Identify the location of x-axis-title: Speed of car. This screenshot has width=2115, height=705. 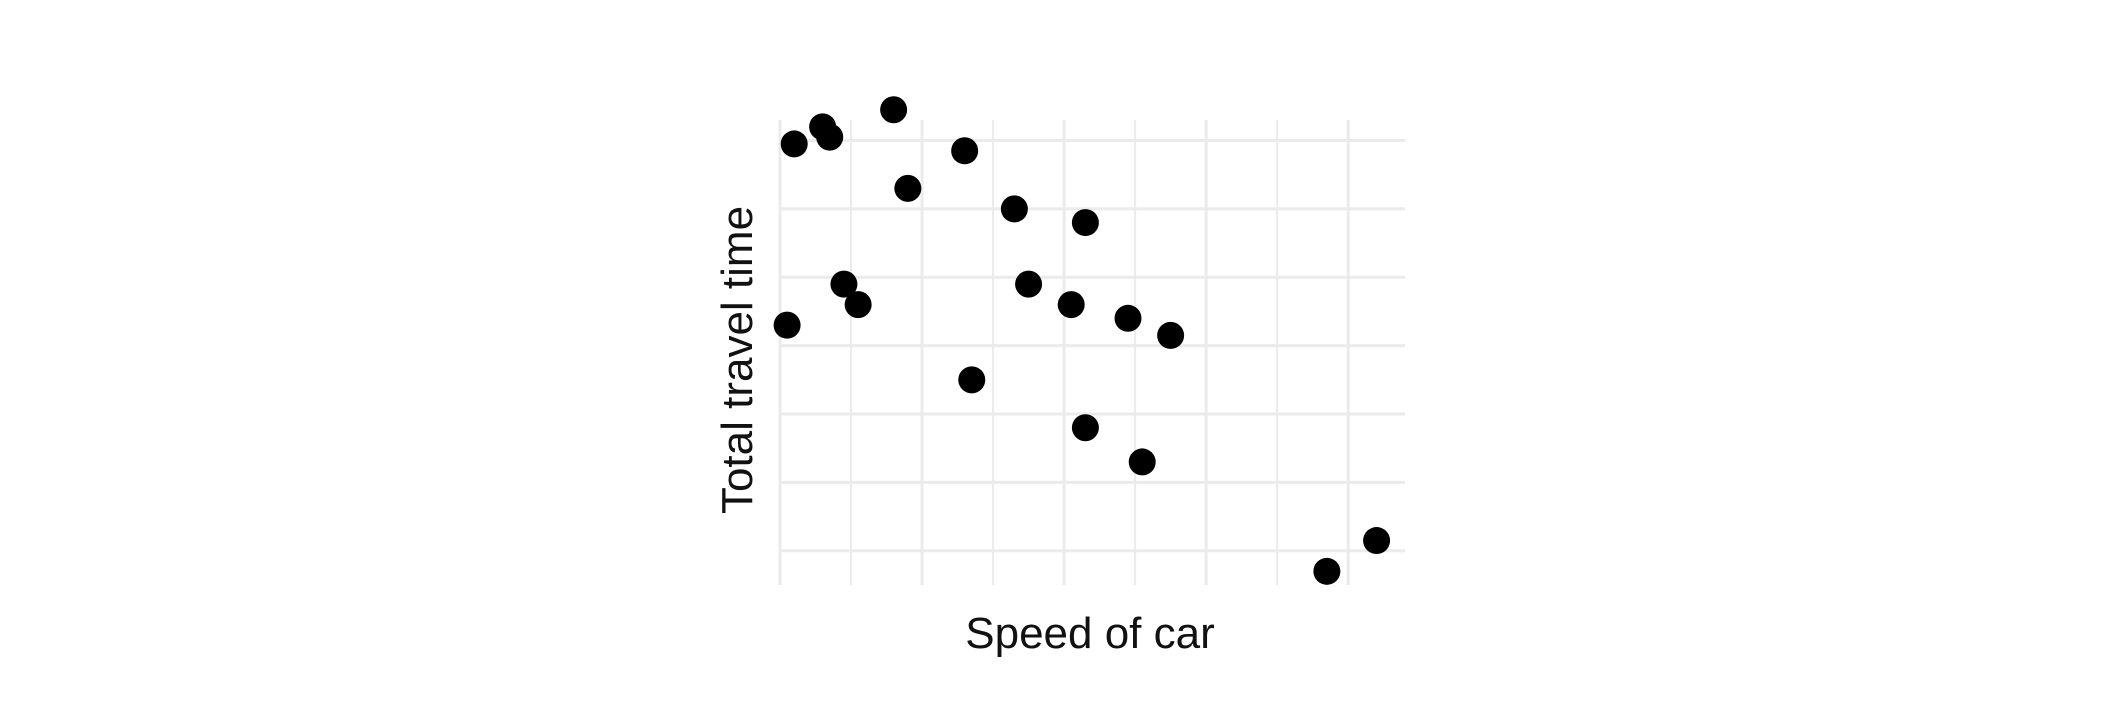
(1090, 633).